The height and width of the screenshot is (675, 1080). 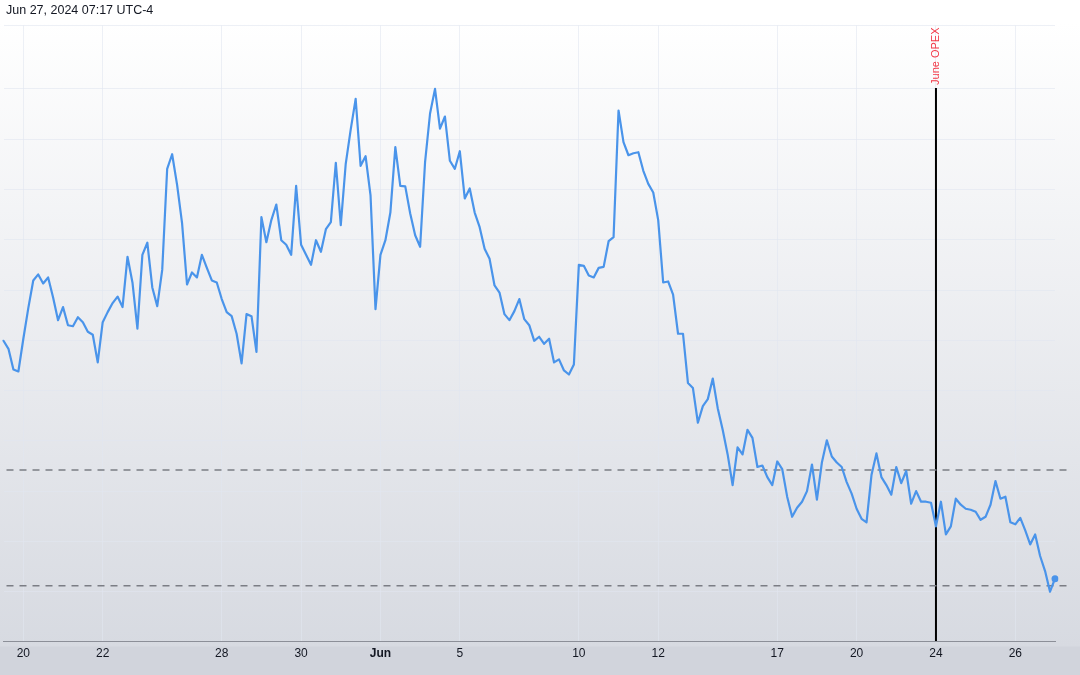 I want to click on x-tick-label: 5, so click(x=460, y=652).